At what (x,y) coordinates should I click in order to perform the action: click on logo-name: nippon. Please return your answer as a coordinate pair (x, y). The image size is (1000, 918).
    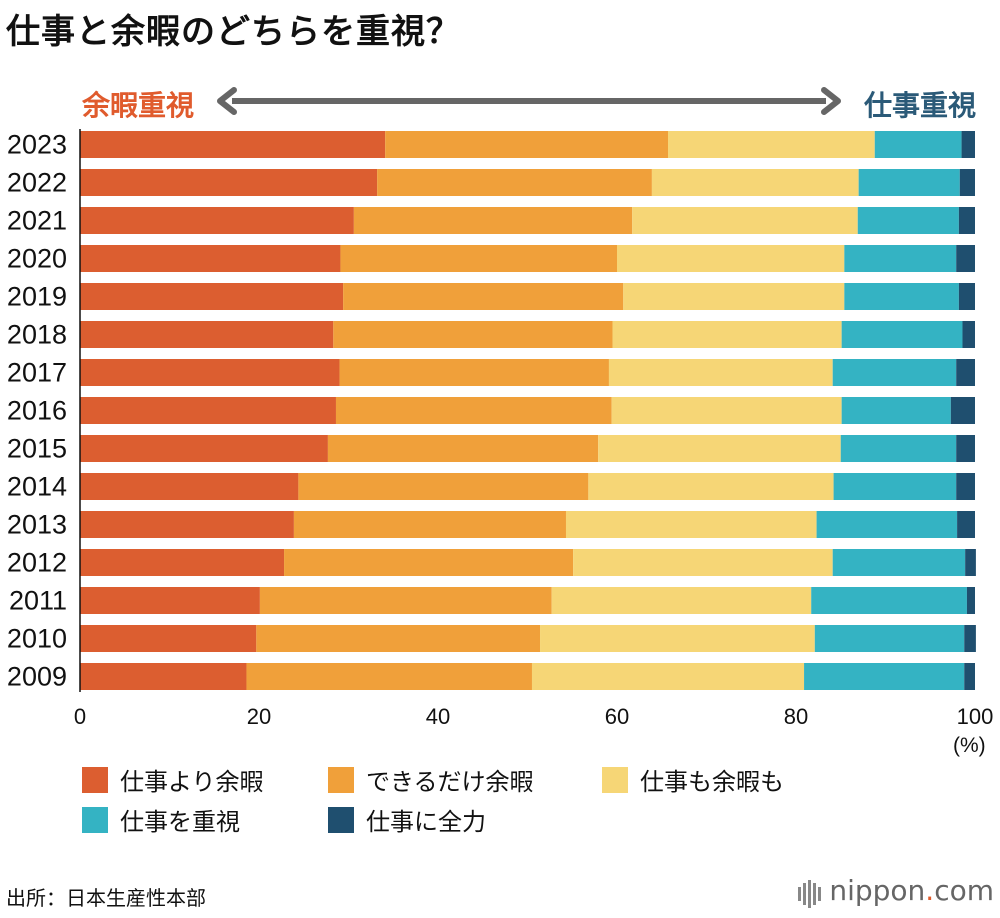
    Looking at the image, I should click on (877, 890).